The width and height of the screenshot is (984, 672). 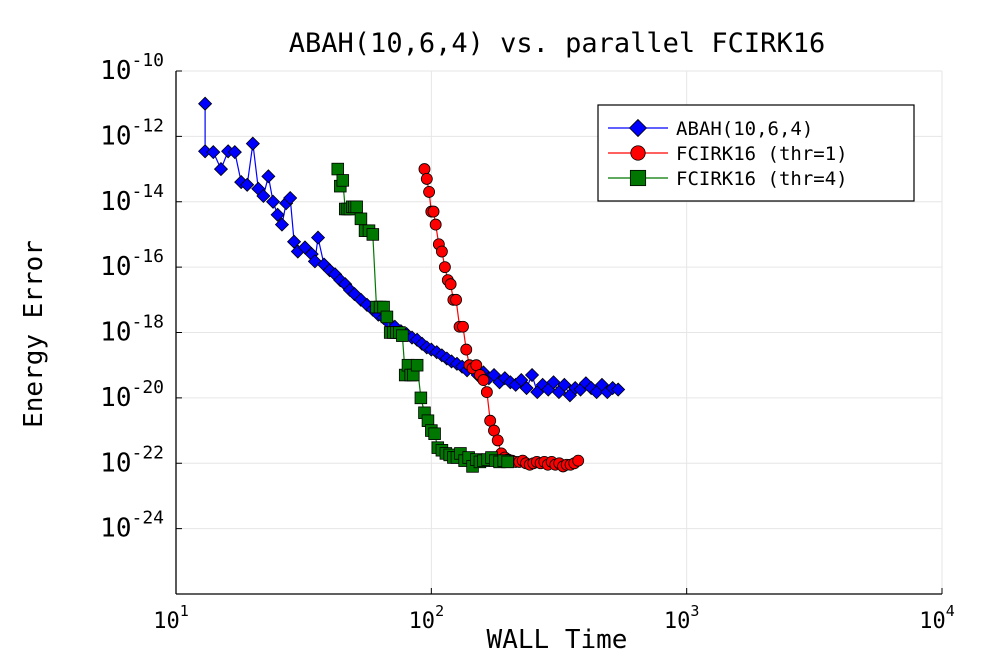 What do you see at coordinates (147, 518) in the screenshot?
I see `y-tick-exponent: -24` at bounding box center [147, 518].